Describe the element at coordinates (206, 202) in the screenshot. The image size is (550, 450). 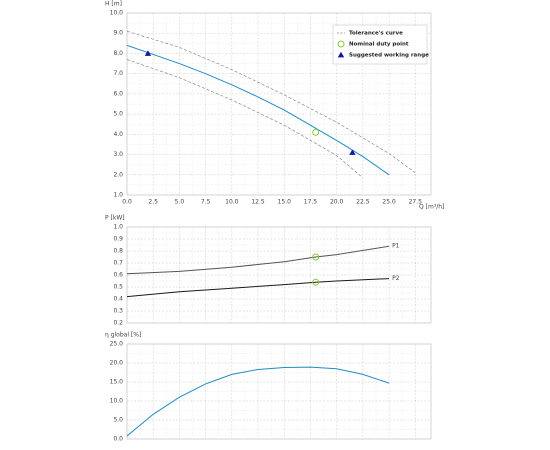
I see `x-tick-label: 7.5` at that location.